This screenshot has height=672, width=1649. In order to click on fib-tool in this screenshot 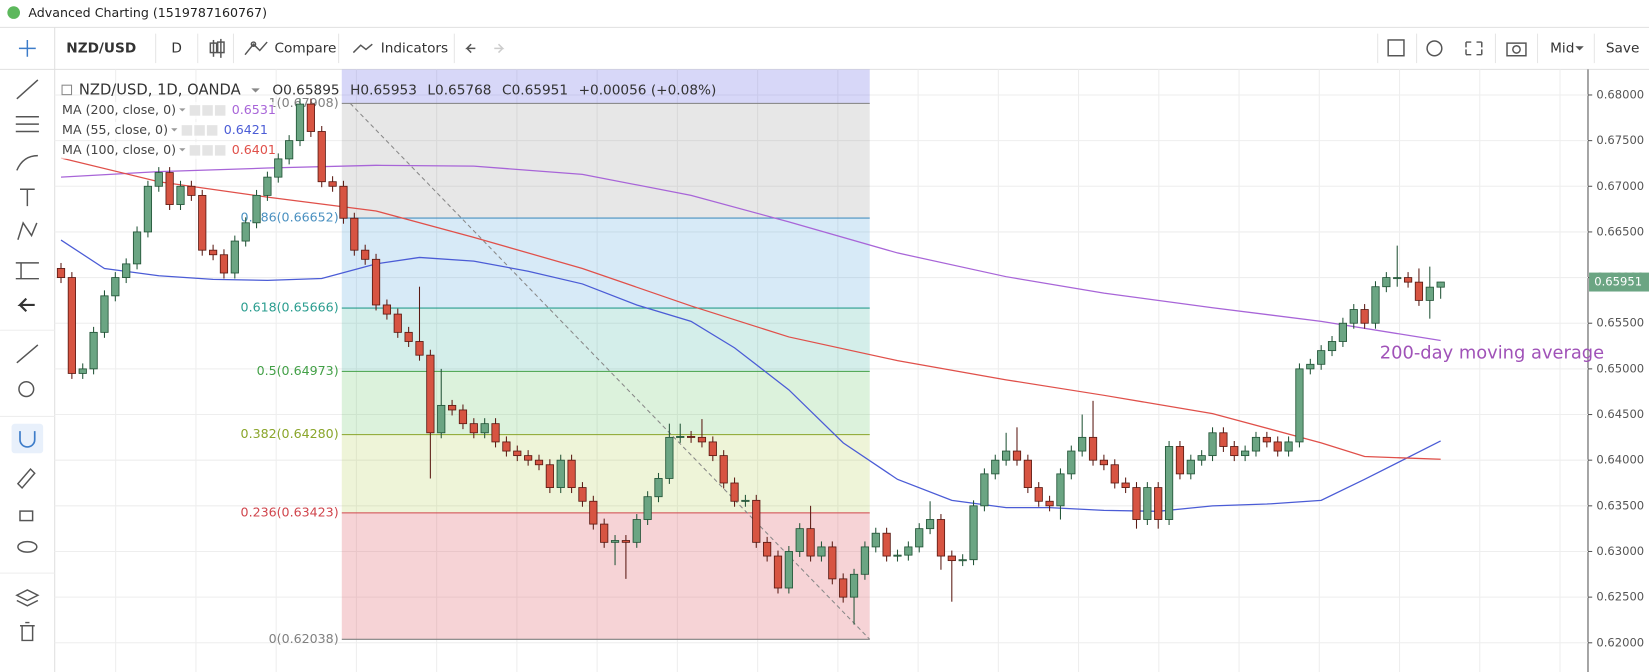, I will do `click(27, 124)`.